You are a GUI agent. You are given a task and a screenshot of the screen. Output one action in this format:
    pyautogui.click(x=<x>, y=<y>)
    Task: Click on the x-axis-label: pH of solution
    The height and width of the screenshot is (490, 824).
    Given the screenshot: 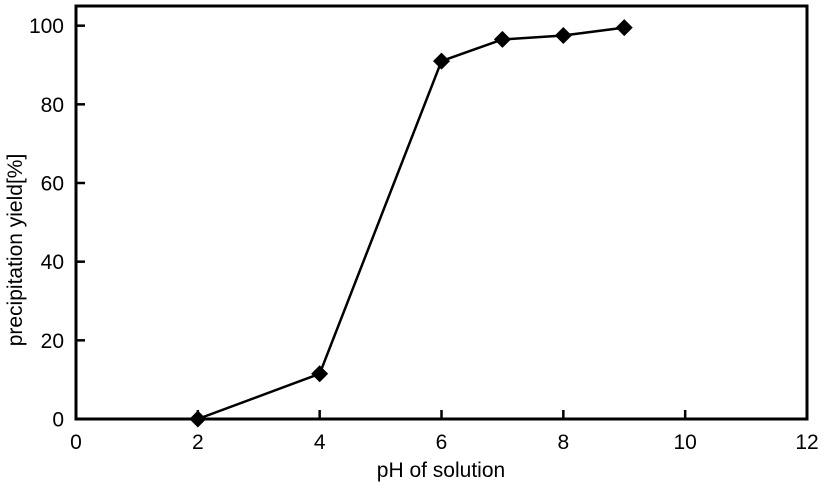 What is the action you would take?
    pyautogui.click(x=441, y=470)
    